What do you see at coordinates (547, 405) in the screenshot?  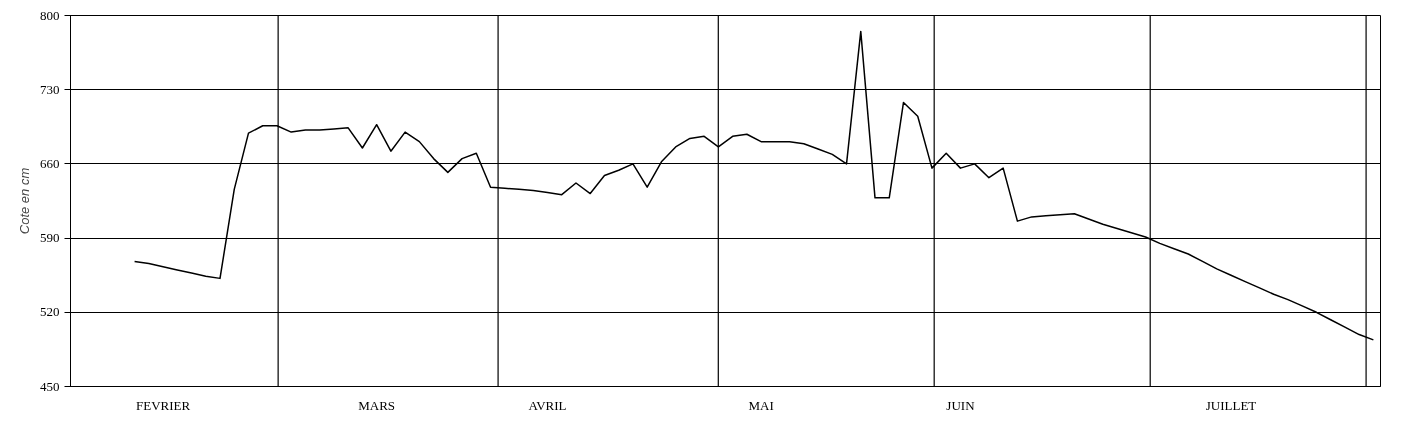 I see `x-tick-label: AVRIL` at bounding box center [547, 405].